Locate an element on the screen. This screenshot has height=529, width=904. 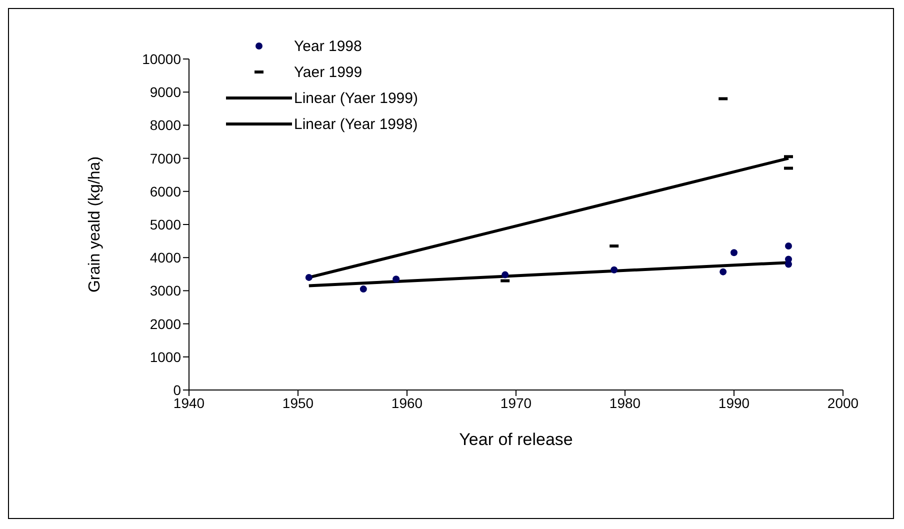
legend-label: Year 1998 is located at coordinates (328, 46).